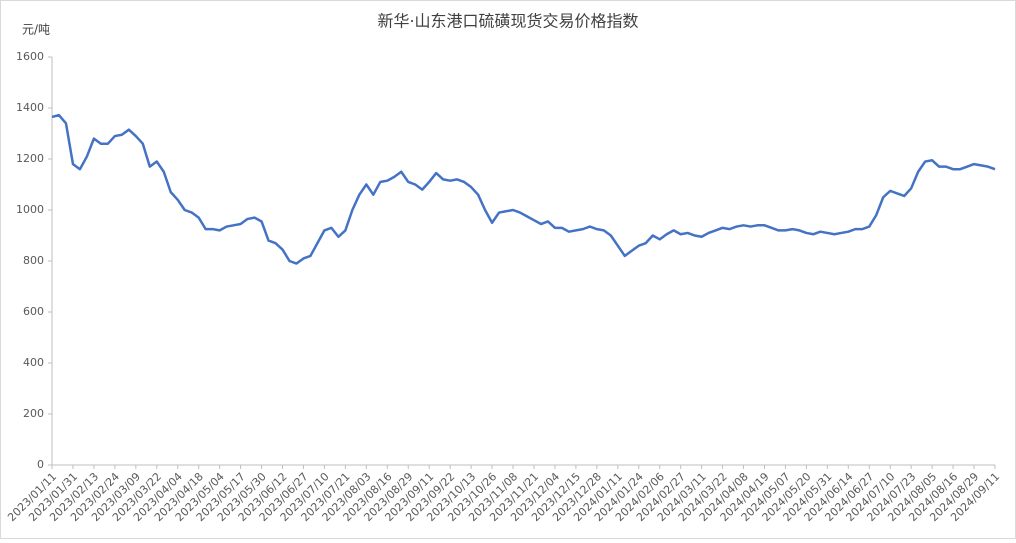 The width and height of the screenshot is (1016, 543). Describe the element at coordinates (36, 30) in the screenshot. I see `y-axis-label: 元/吨` at that location.